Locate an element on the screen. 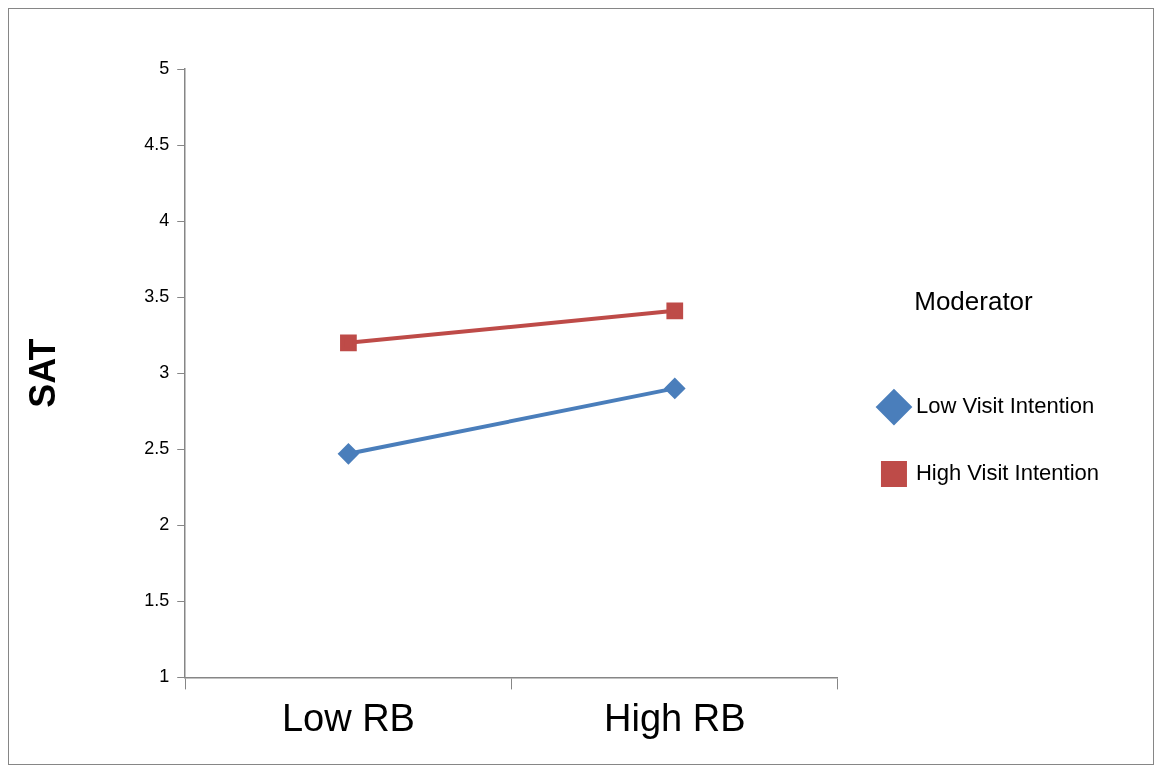  y-tick-label: 5 is located at coordinates (164, 67).